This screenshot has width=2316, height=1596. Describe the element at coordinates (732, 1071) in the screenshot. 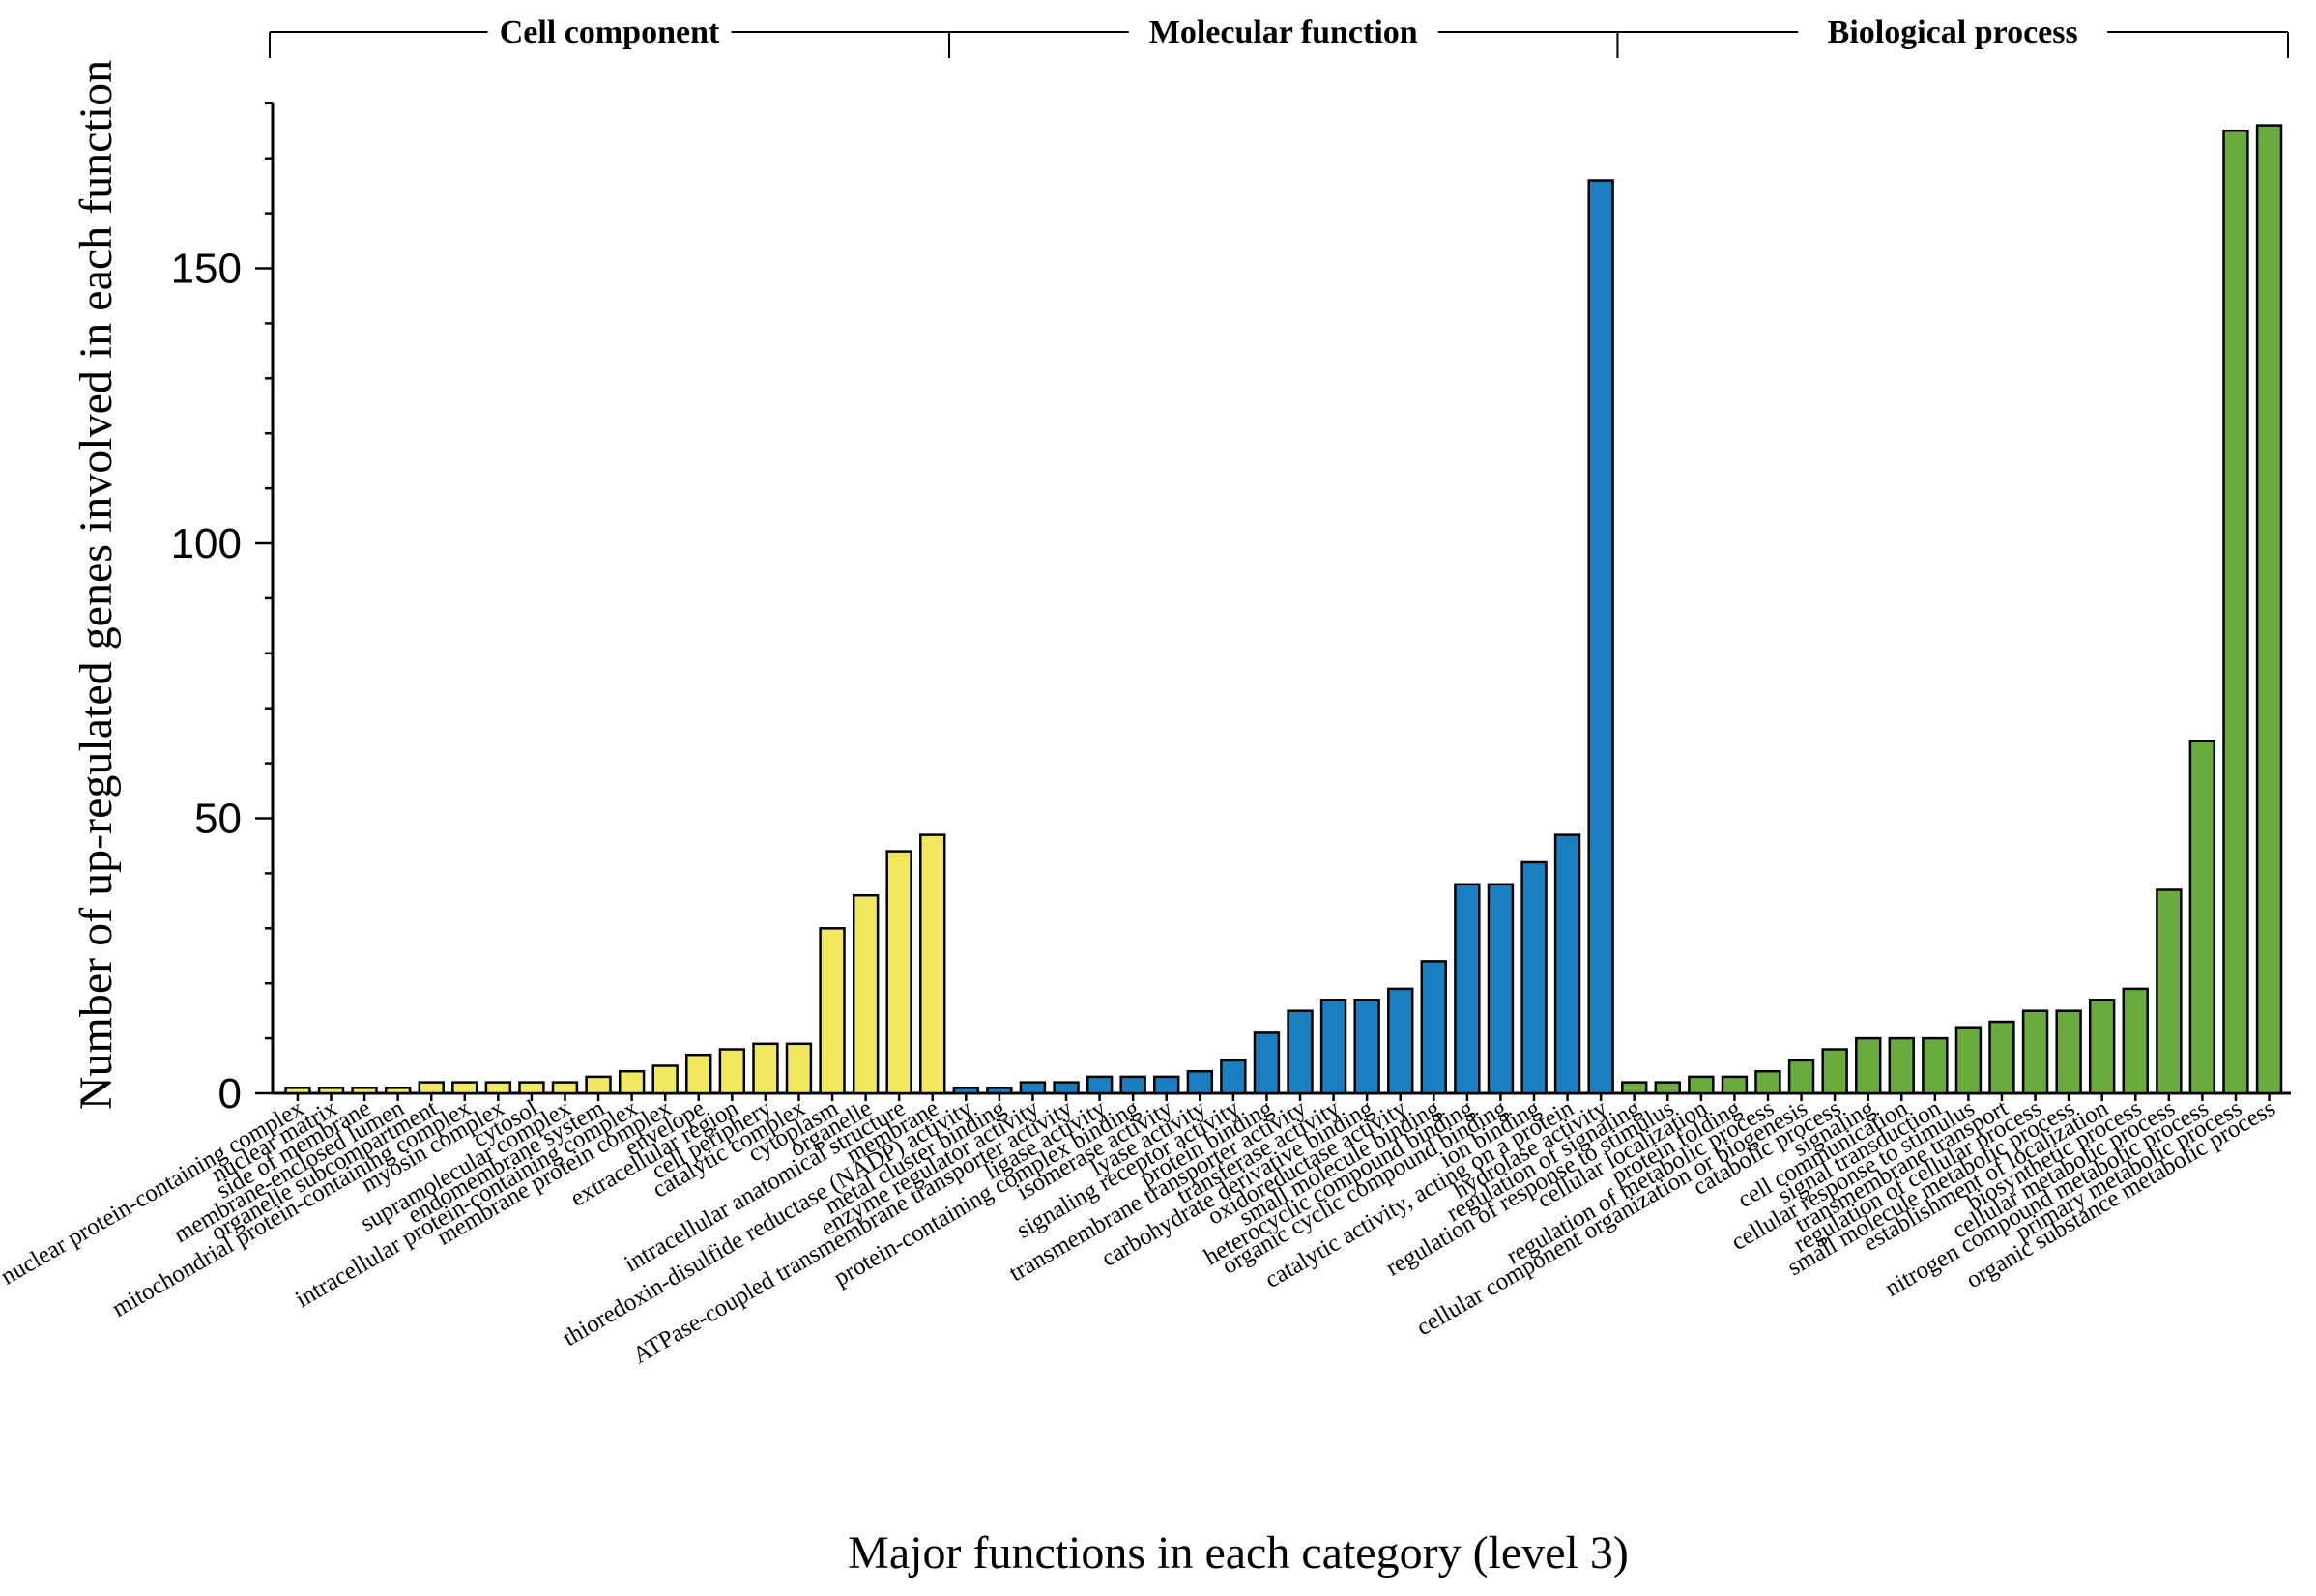

I see `bar: extracellular region: 8` at that location.